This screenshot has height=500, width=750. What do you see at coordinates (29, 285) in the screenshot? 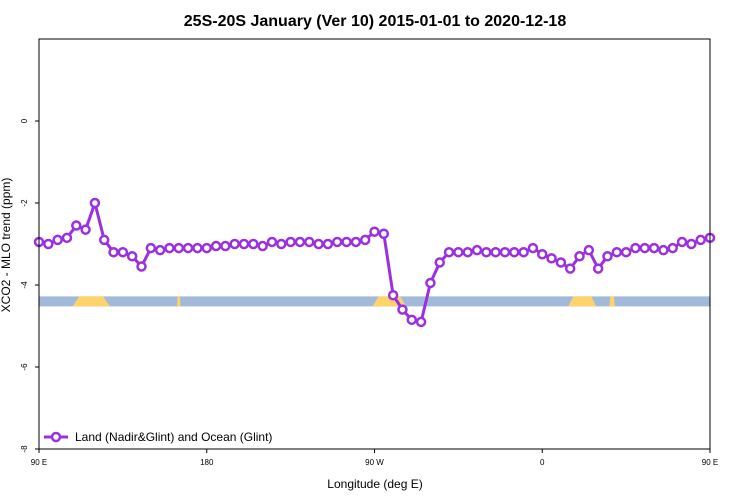
I see `y-axis: 0 -2 -4 -6 -8` at bounding box center [29, 285].